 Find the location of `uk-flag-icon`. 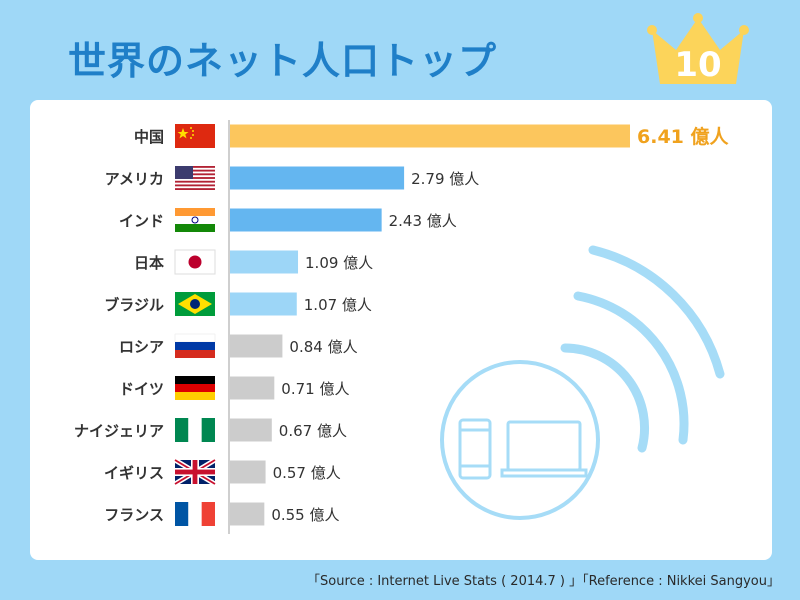

uk-flag-icon is located at coordinates (195, 472).